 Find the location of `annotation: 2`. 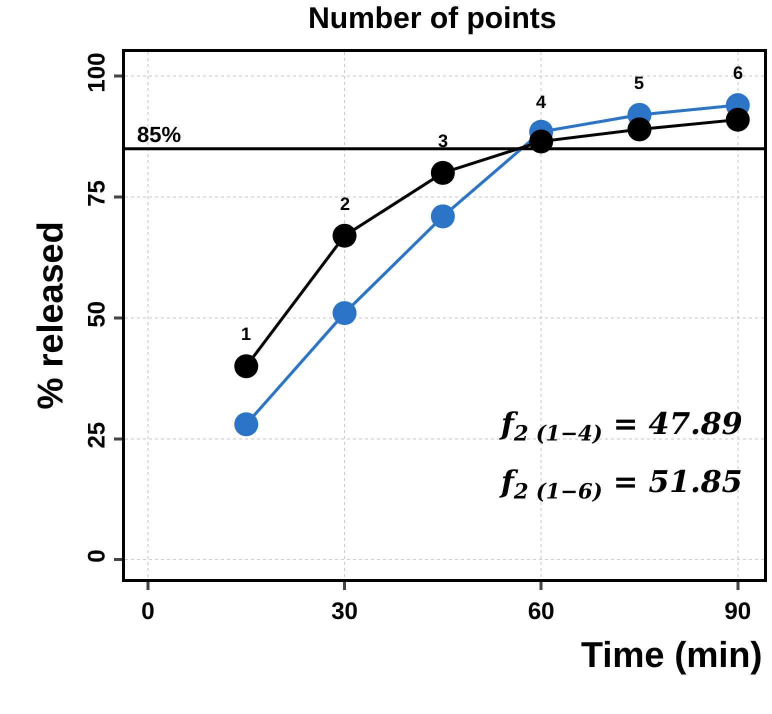

annotation: 2 is located at coordinates (345, 204).